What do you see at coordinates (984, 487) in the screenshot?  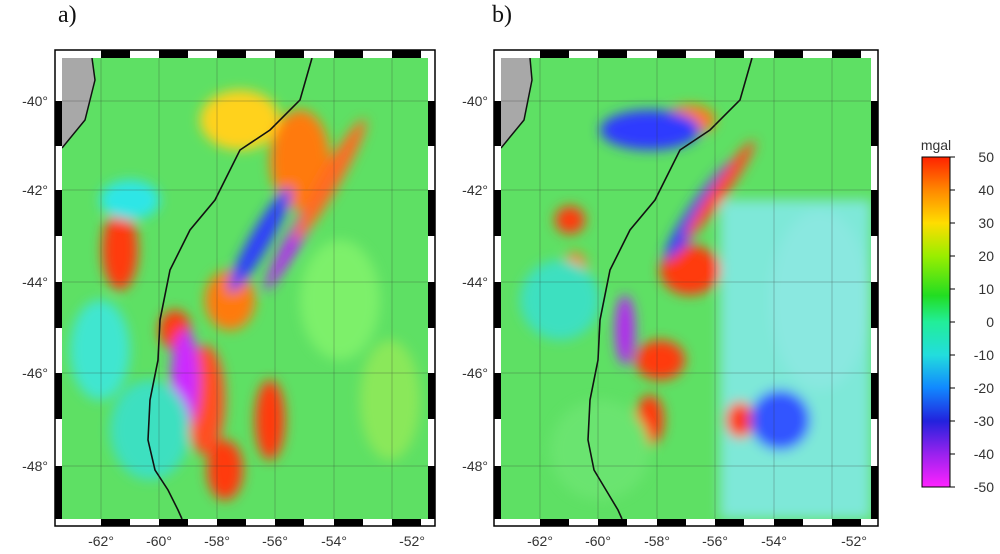 I see `colorbar-tick-label: -50` at bounding box center [984, 487].